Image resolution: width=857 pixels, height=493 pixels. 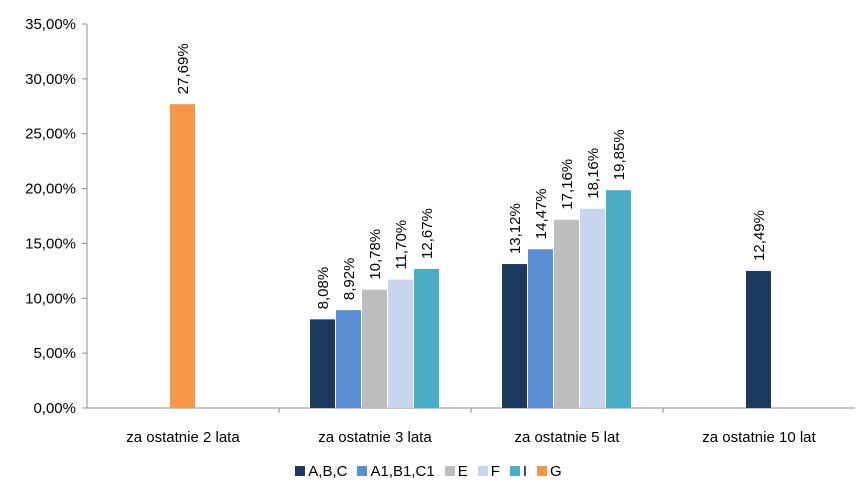 What do you see at coordinates (50, 189) in the screenshot?
I see `y-tick-label: 20,00%` at bounding box center [50, 189].